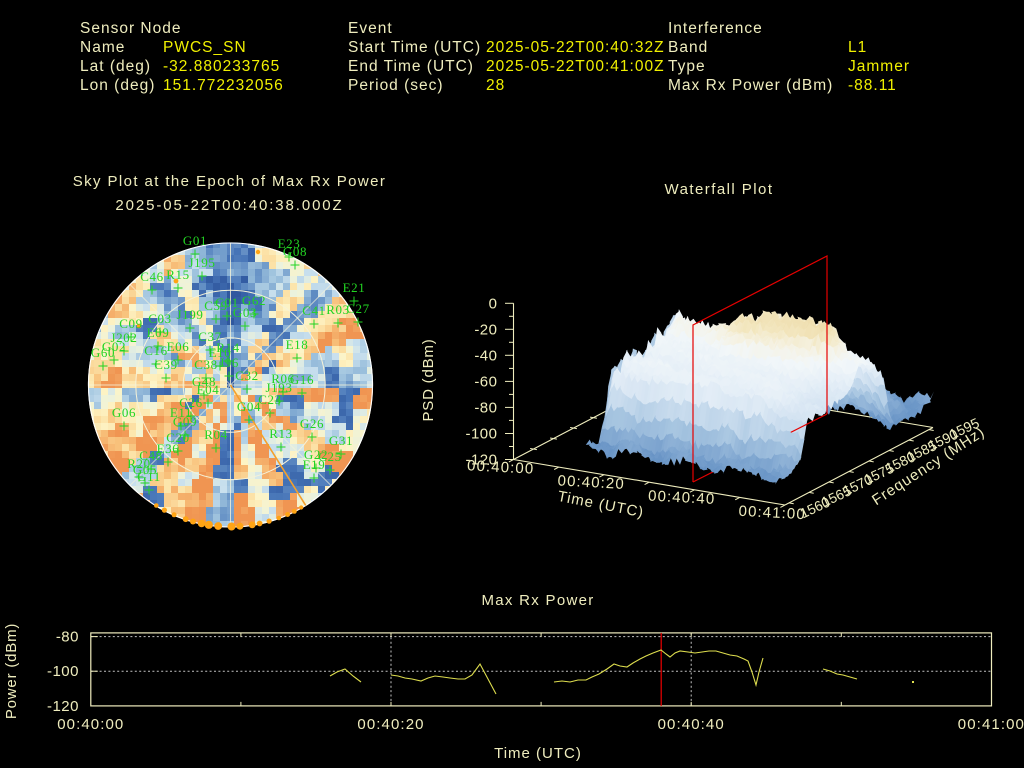 The image size is (1024, 768). I want to click on svg-text: L1, so click(857, 47).